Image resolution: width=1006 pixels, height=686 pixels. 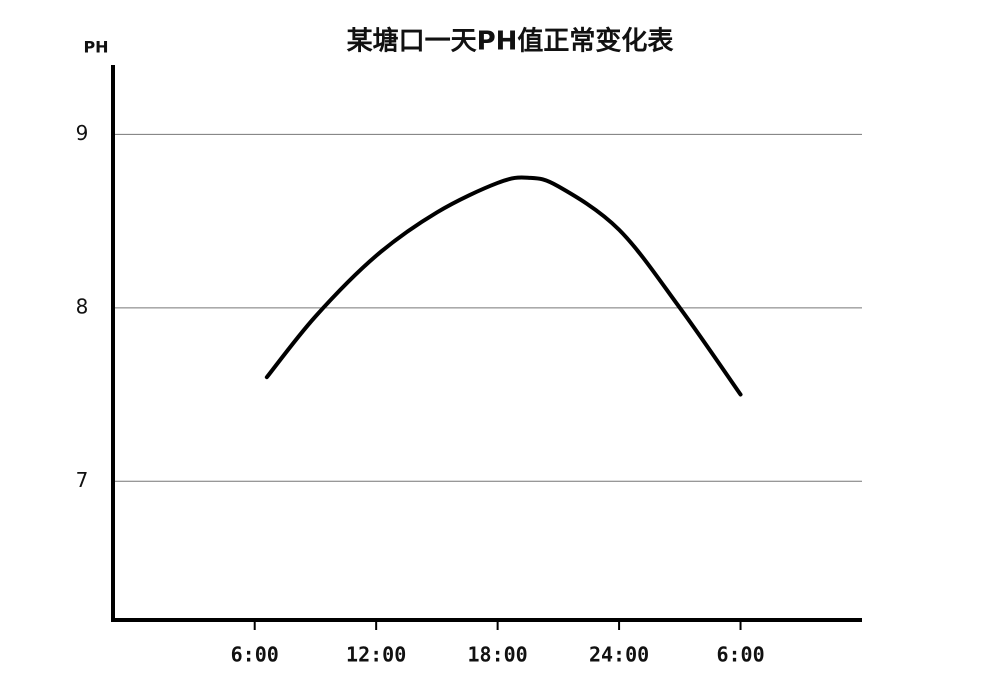 I want to click on x-tick-label: 24:00, so click(x=619, y=655).